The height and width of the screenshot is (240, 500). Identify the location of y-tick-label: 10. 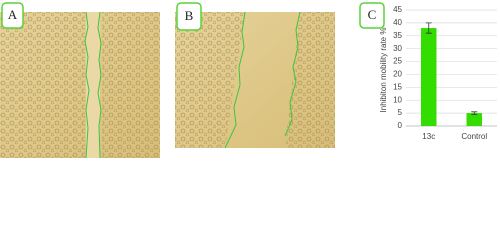
(397, 99).